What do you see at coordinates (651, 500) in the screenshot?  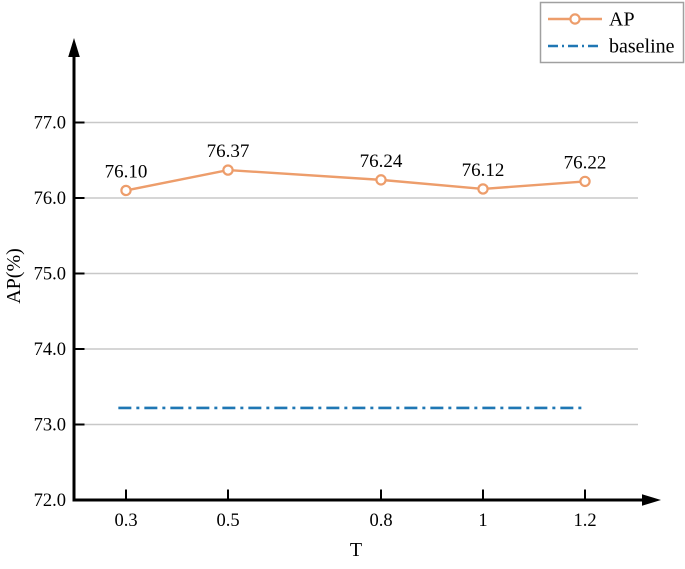 I see `x-axis-arrowhead` at bounding box center [651, 500].